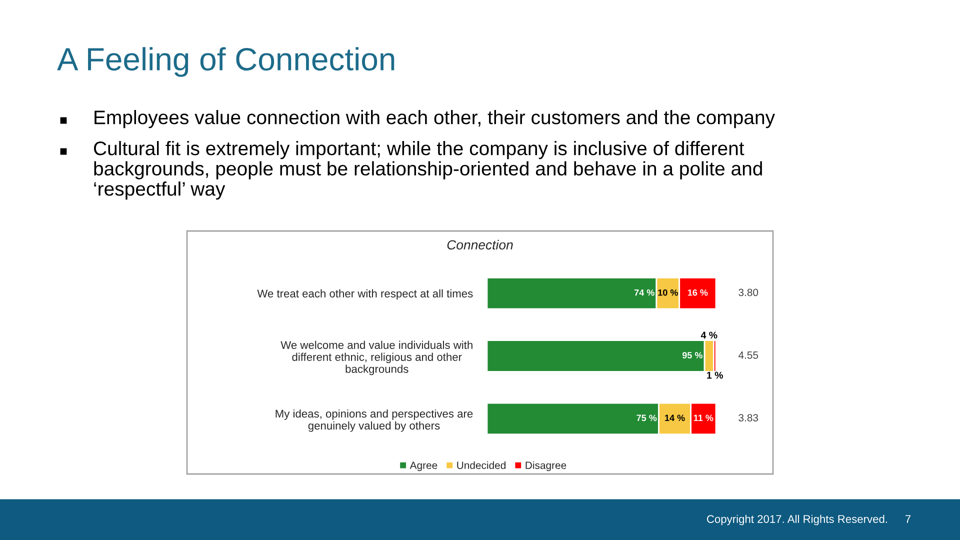  What do you see at coordinates (748, 292) in the screenshot?
I see `text: 3.80` at bounding box center [748, 292].